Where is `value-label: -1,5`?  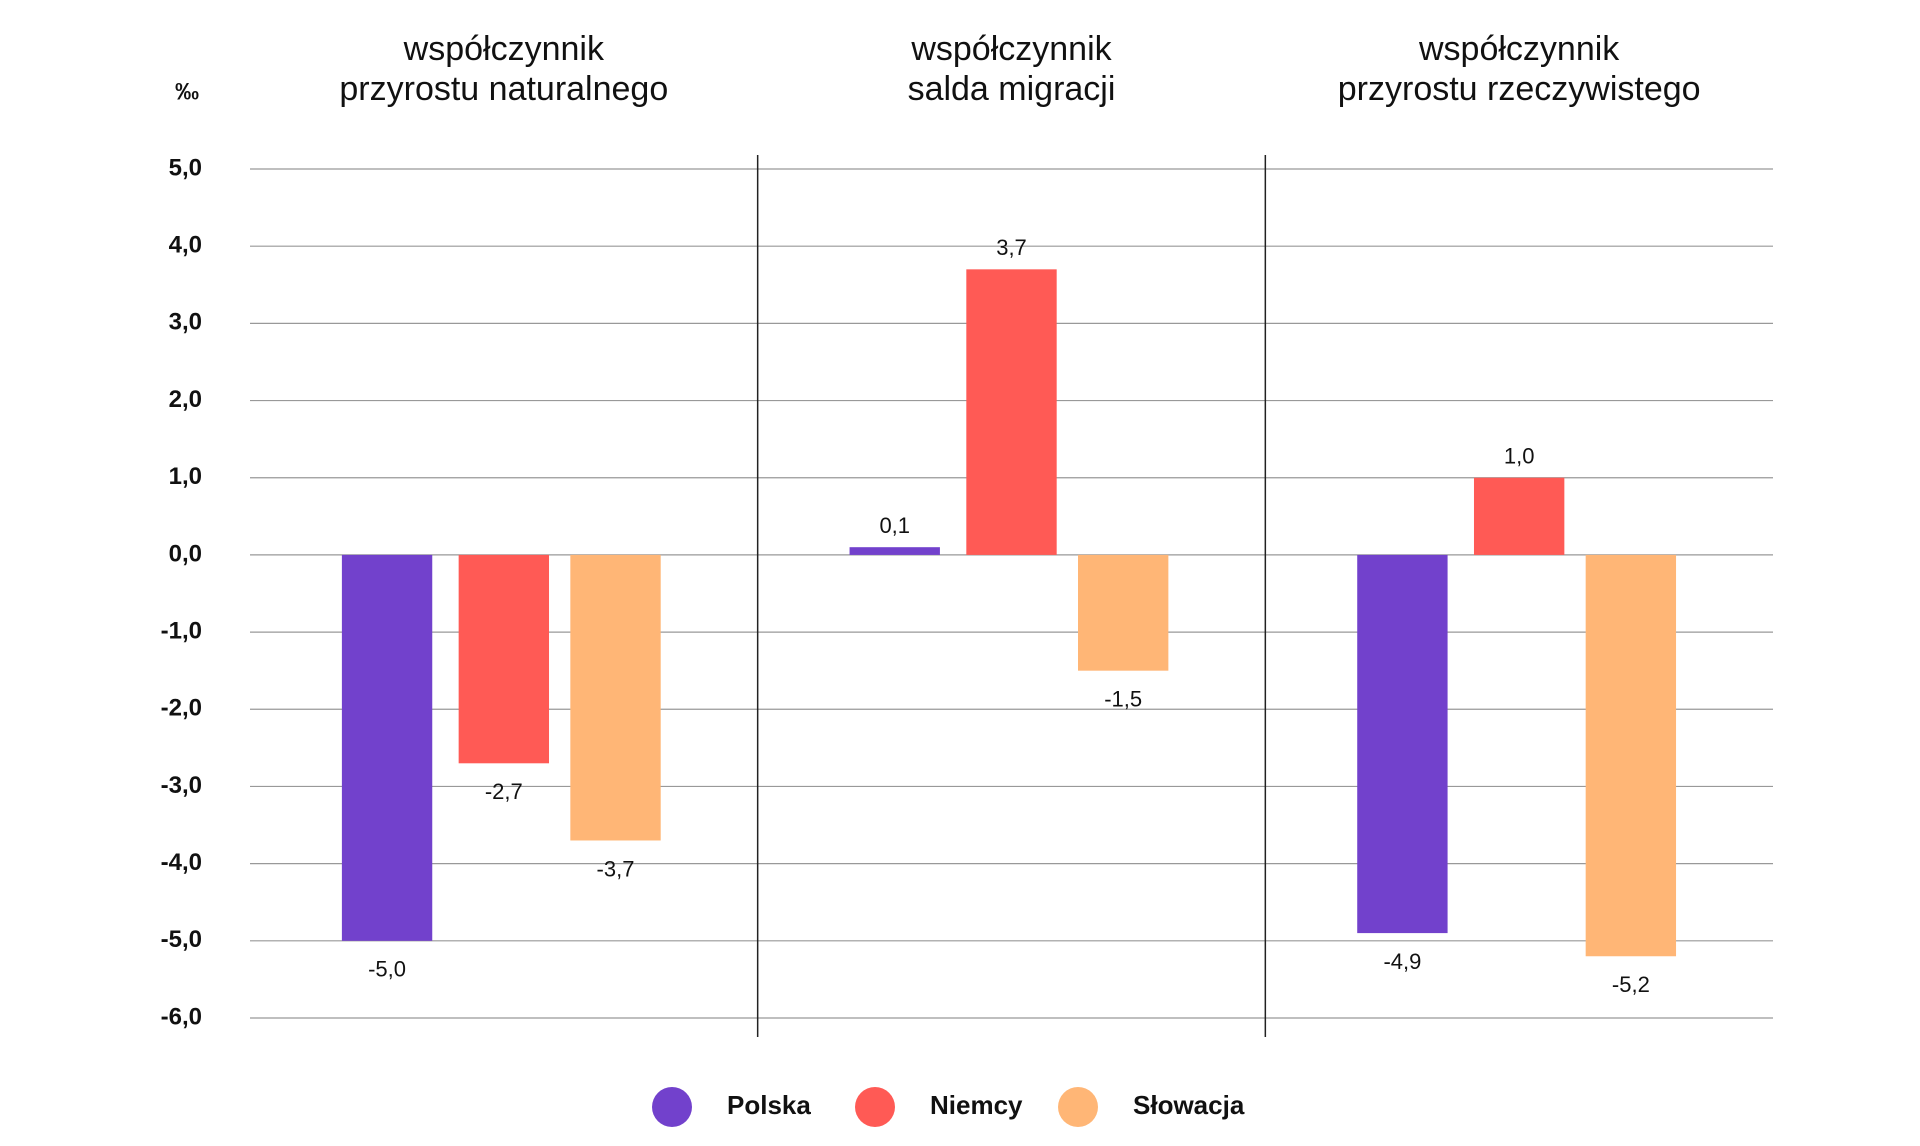 value-label: -1,5 is located at coordinates (1123, 698).